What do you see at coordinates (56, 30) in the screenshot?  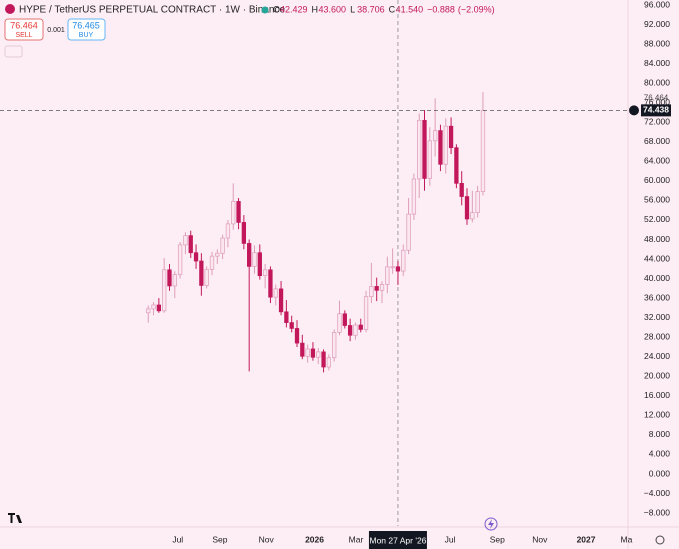 I see `spread: 0.001` at bounding box center [56, 30].